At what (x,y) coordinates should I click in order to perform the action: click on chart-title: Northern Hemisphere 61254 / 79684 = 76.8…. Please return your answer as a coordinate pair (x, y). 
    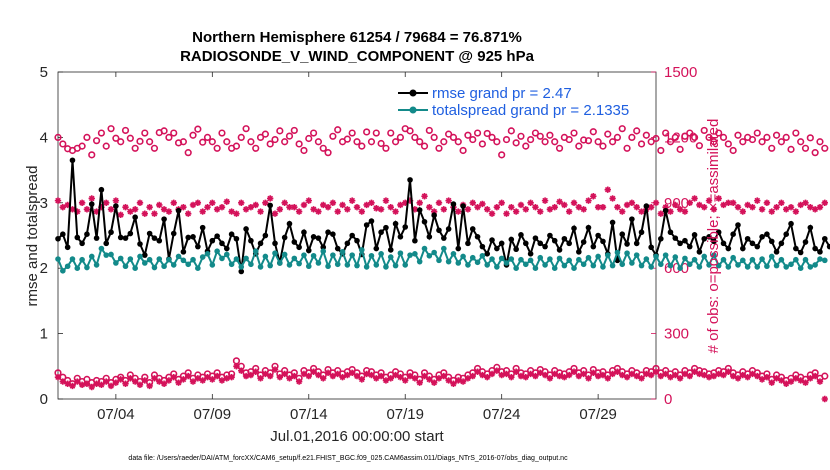
    Looking at the image, I should click on (357, 37).